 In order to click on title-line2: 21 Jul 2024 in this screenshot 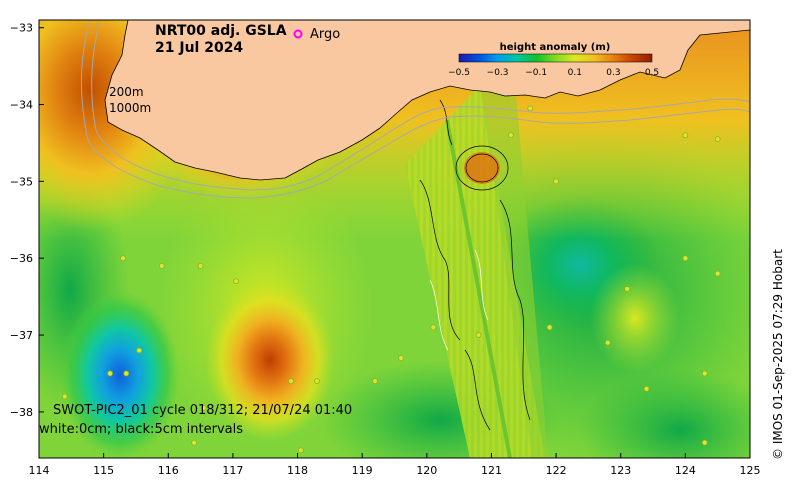, I will do `click(199, 48)`.